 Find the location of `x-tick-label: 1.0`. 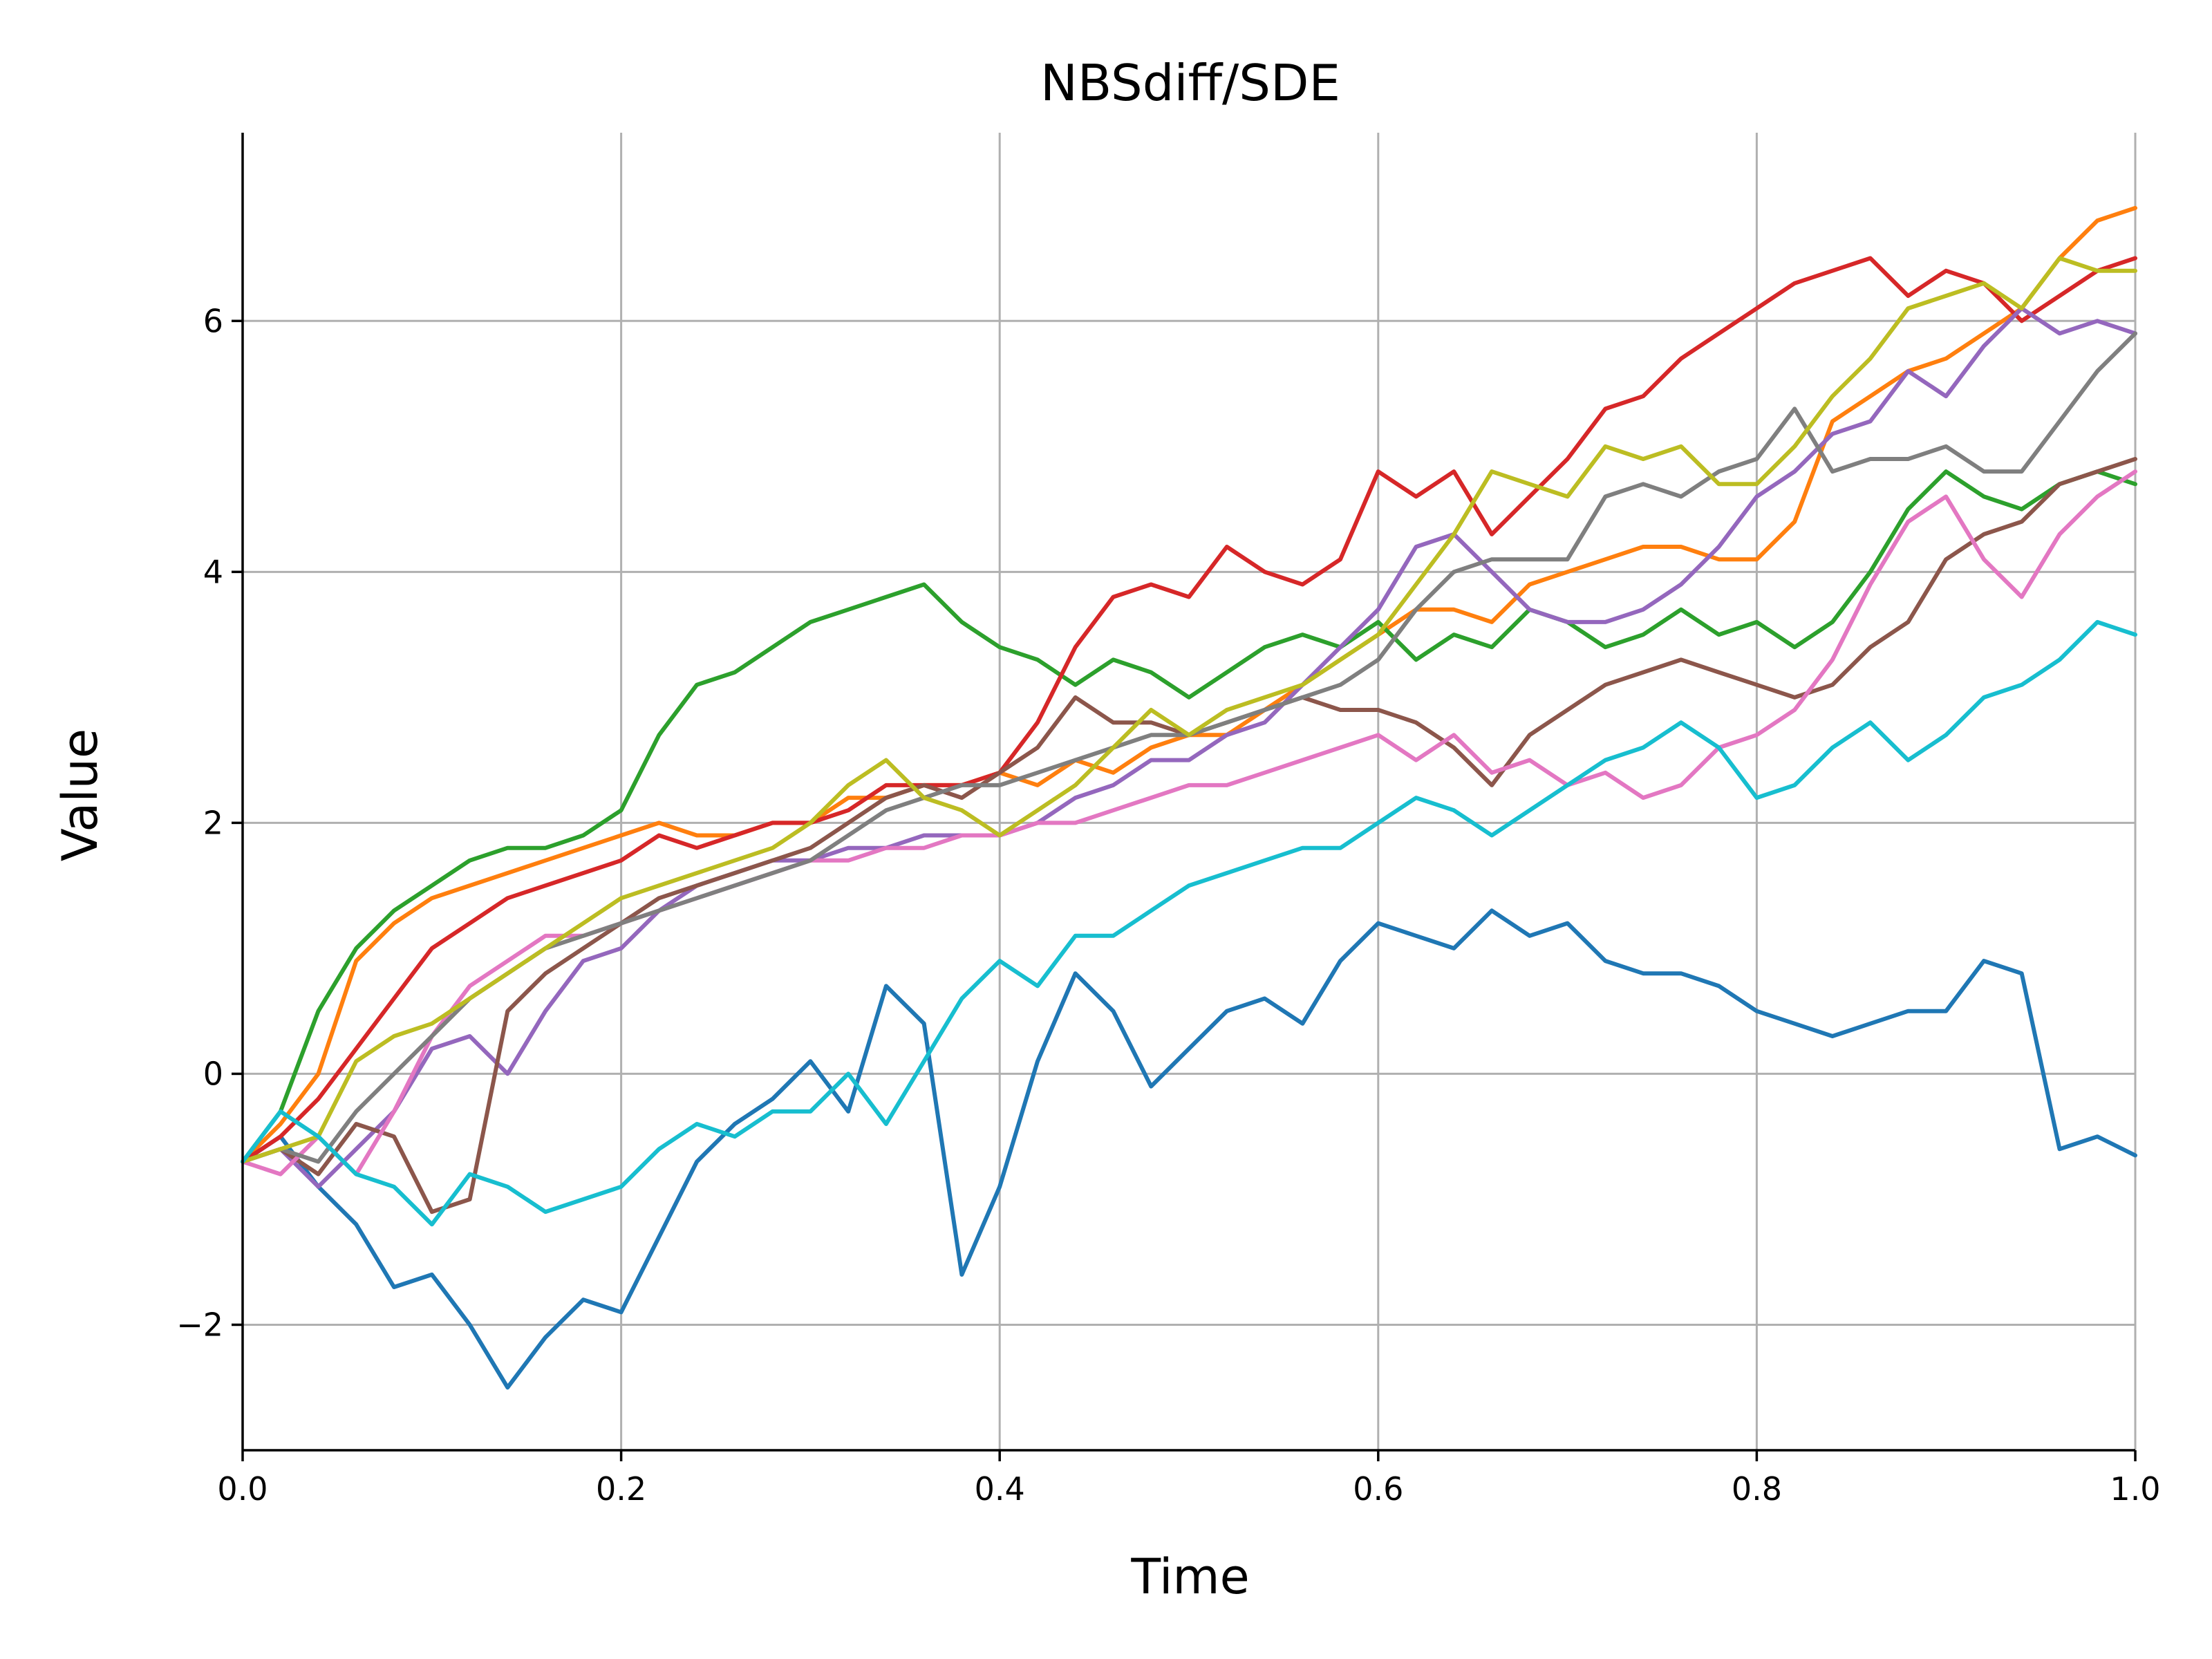

x-tick-label: 1.0 is located at coordinates (2135, 1489).